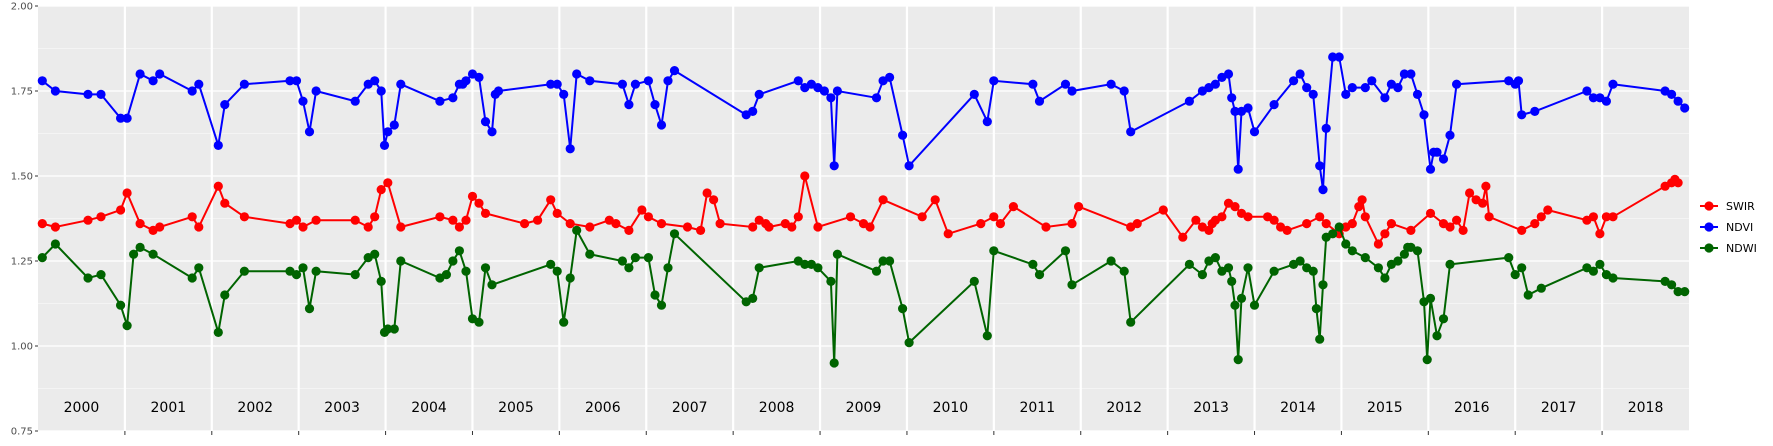 The height and width of the screenshot is (446, 1773). What do you see at coordinates (22, 7) in the screenshot?
I see `y-tick-label: 2.00` at bounding box center [22, 7].